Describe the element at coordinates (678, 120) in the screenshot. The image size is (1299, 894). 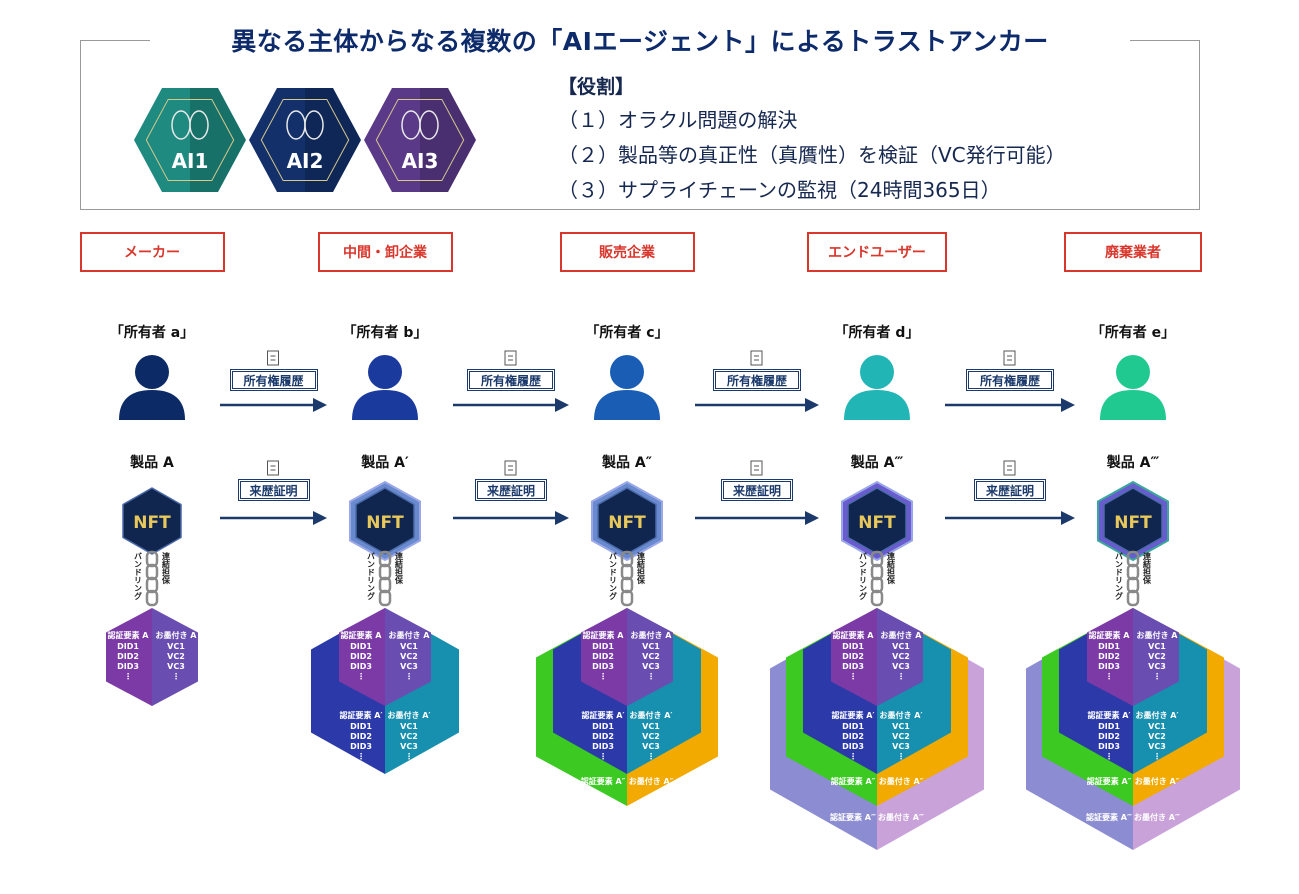
I see `role-item: （１）オラクル問題の解決` at that location.